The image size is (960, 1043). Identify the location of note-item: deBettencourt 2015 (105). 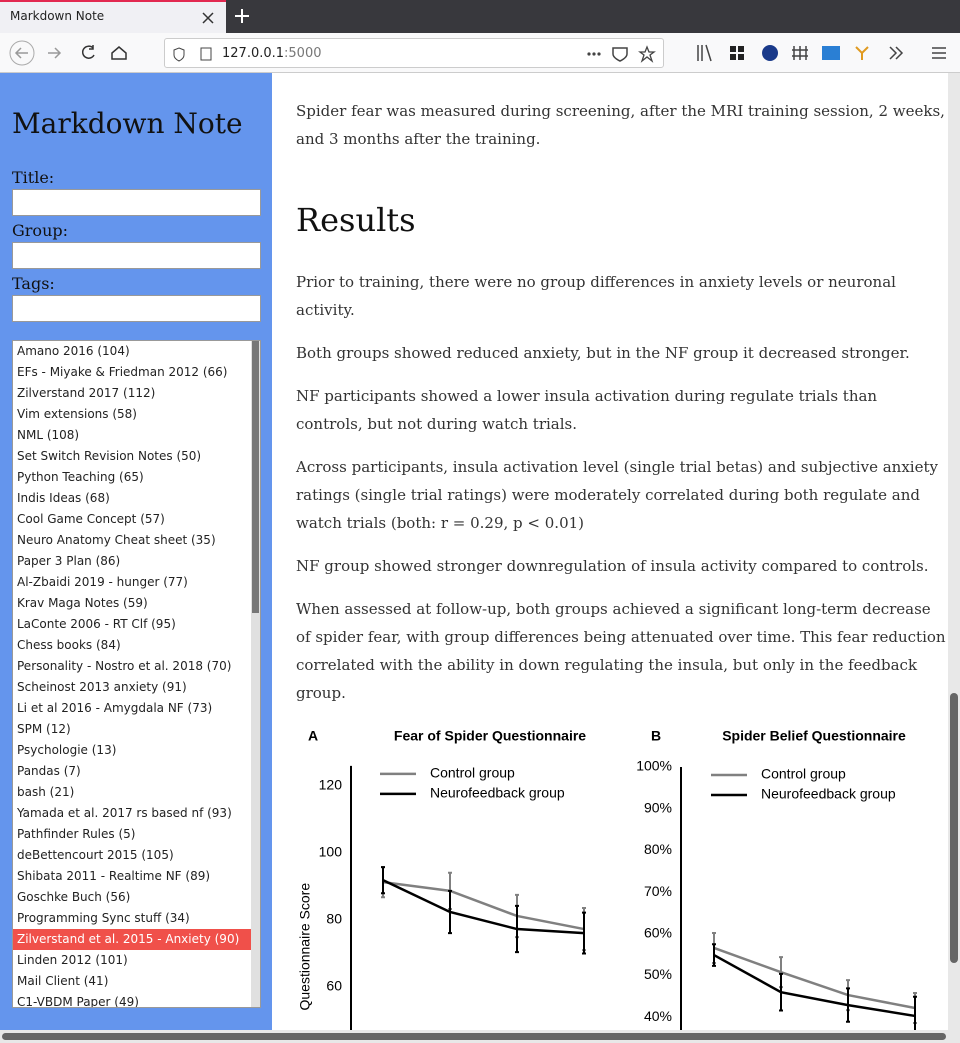
(95, 855).